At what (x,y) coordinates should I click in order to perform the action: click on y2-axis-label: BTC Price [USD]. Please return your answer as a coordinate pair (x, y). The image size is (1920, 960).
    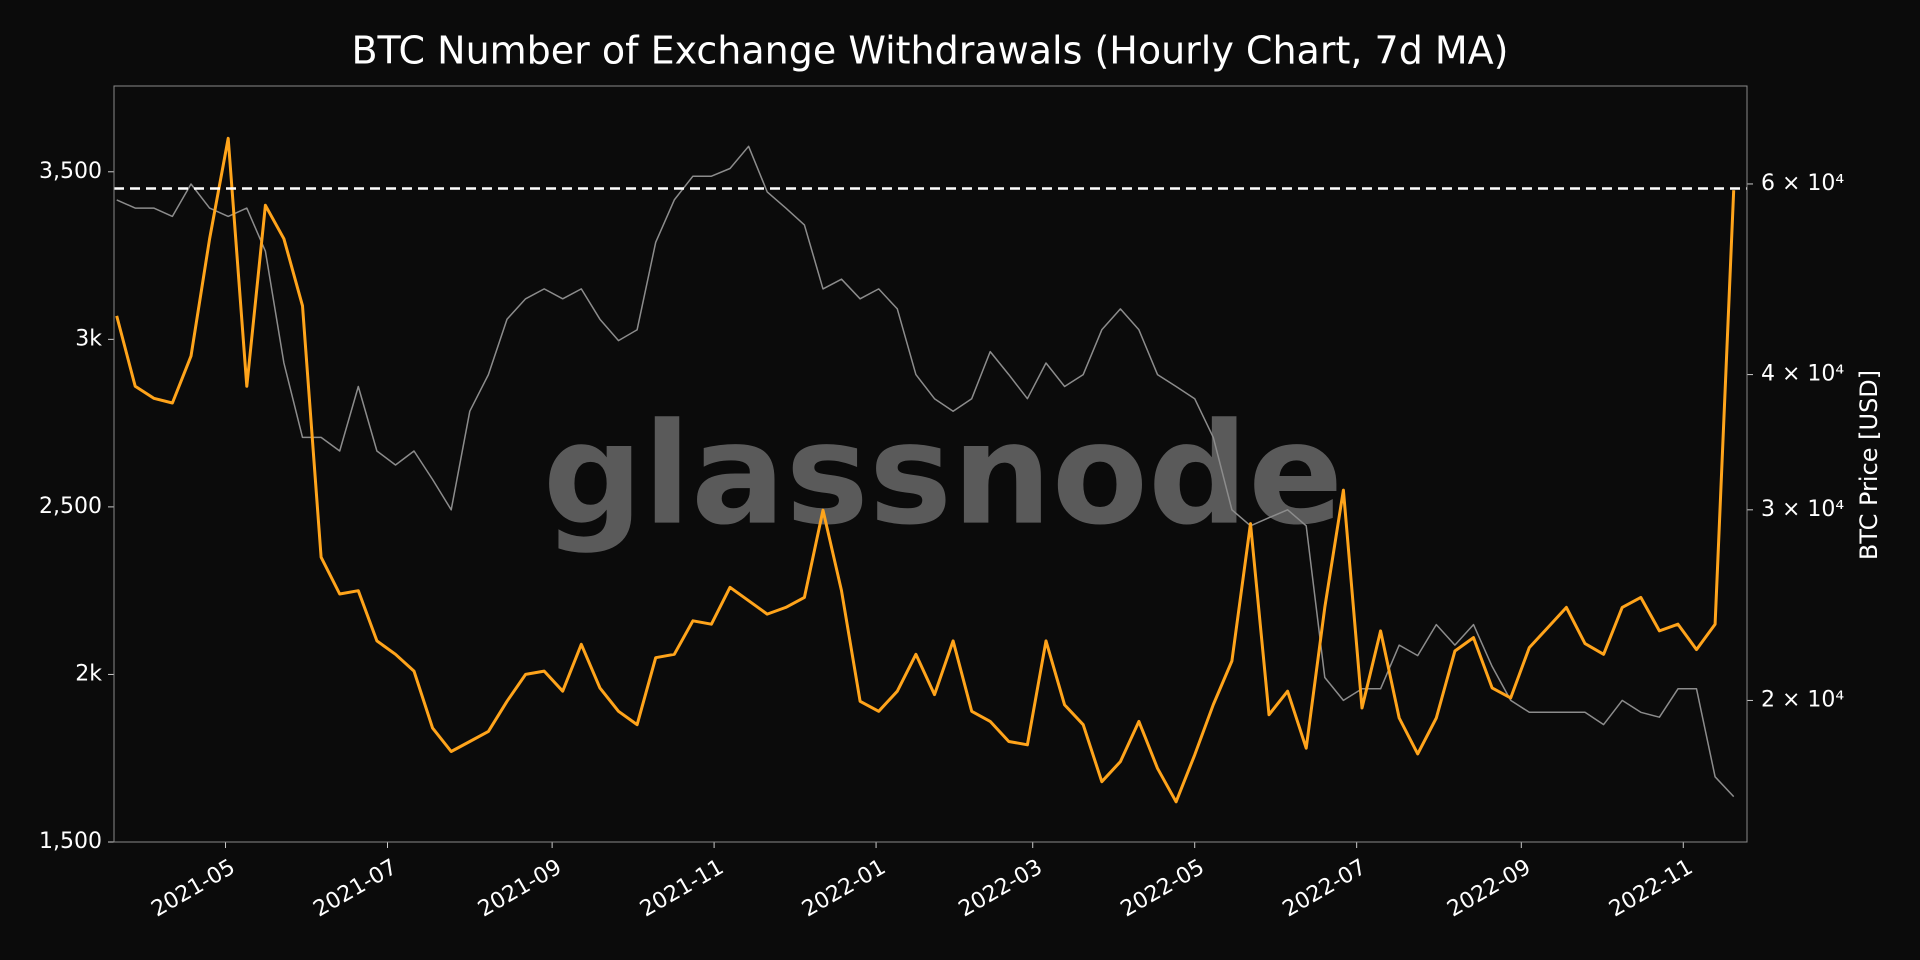
    Looking at the image, I should click on (1869, 465).